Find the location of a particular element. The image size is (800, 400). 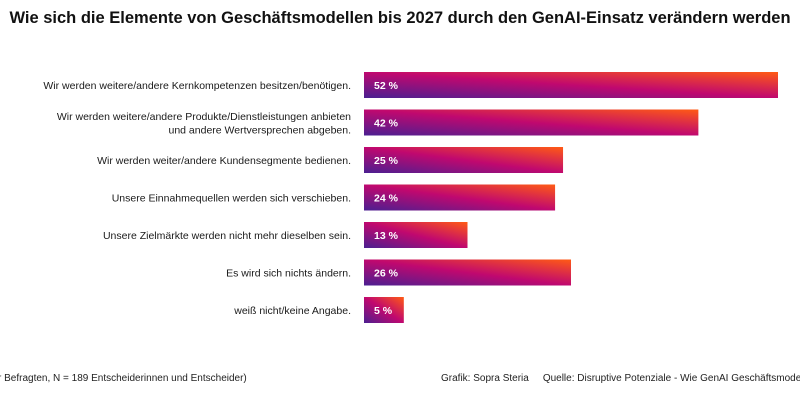

bar-value-label-1: 52 % is located at coordinates (386, 86).